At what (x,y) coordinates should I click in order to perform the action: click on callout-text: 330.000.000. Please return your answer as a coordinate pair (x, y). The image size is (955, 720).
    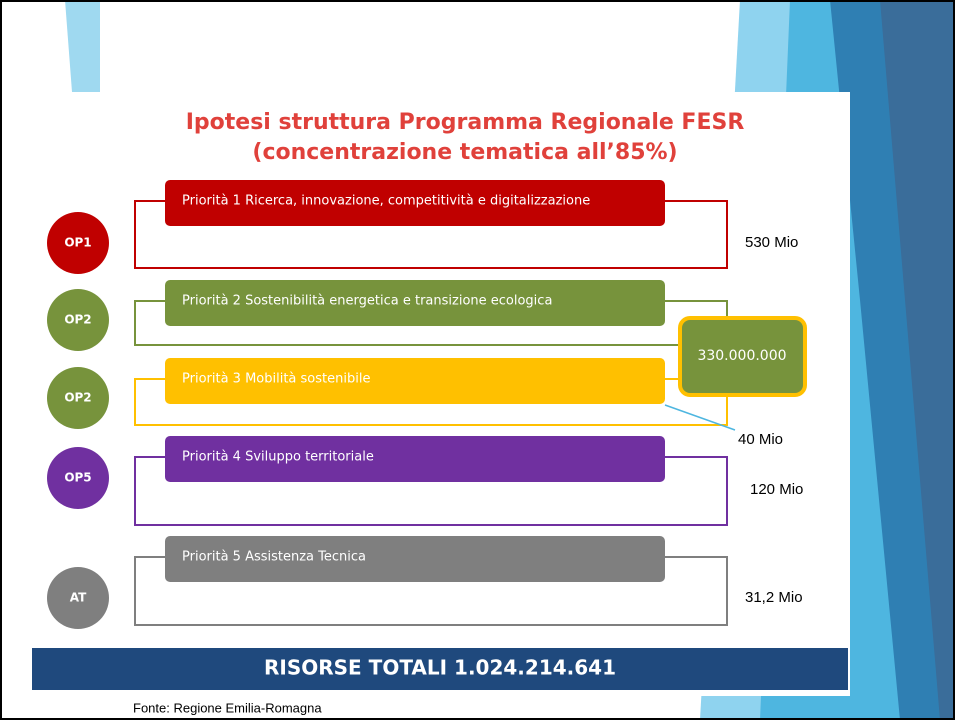
    Looking at the image, I should click on (741, 356).